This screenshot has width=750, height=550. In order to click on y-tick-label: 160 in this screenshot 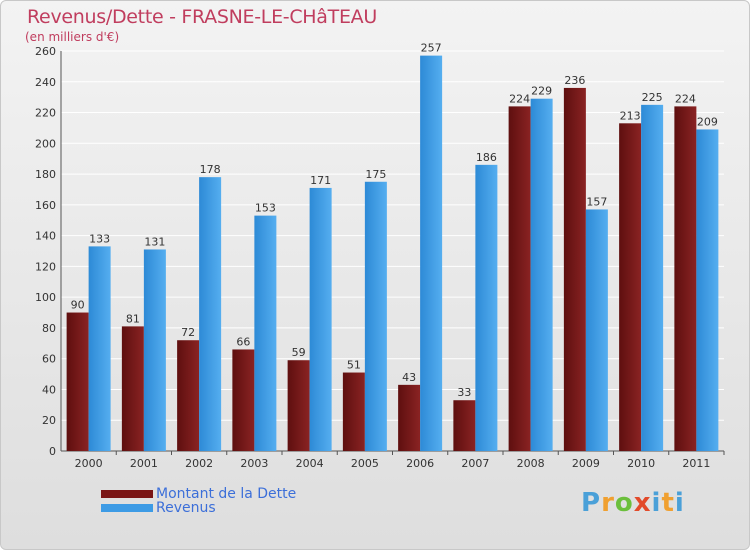, I will do `click(45, 205)`.